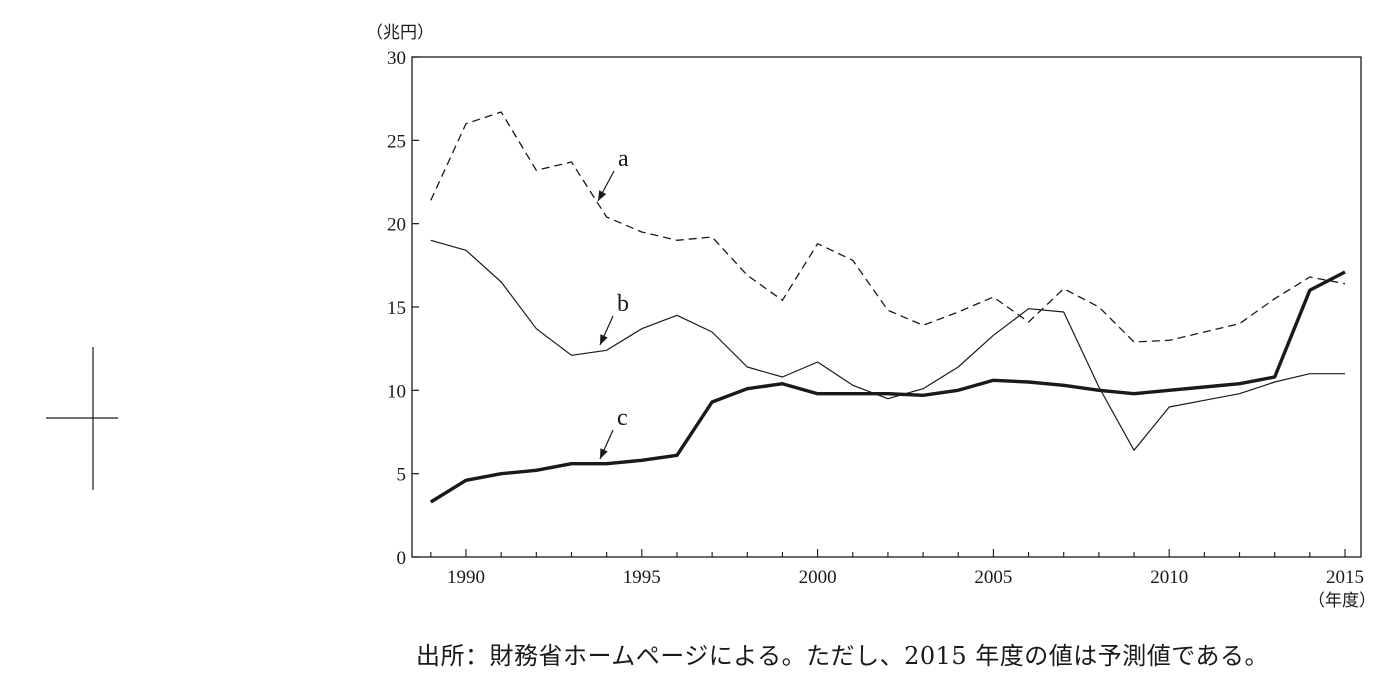 The image size is (1390, 700). I want to click on y-tick-label: 15, so click(396, 308).